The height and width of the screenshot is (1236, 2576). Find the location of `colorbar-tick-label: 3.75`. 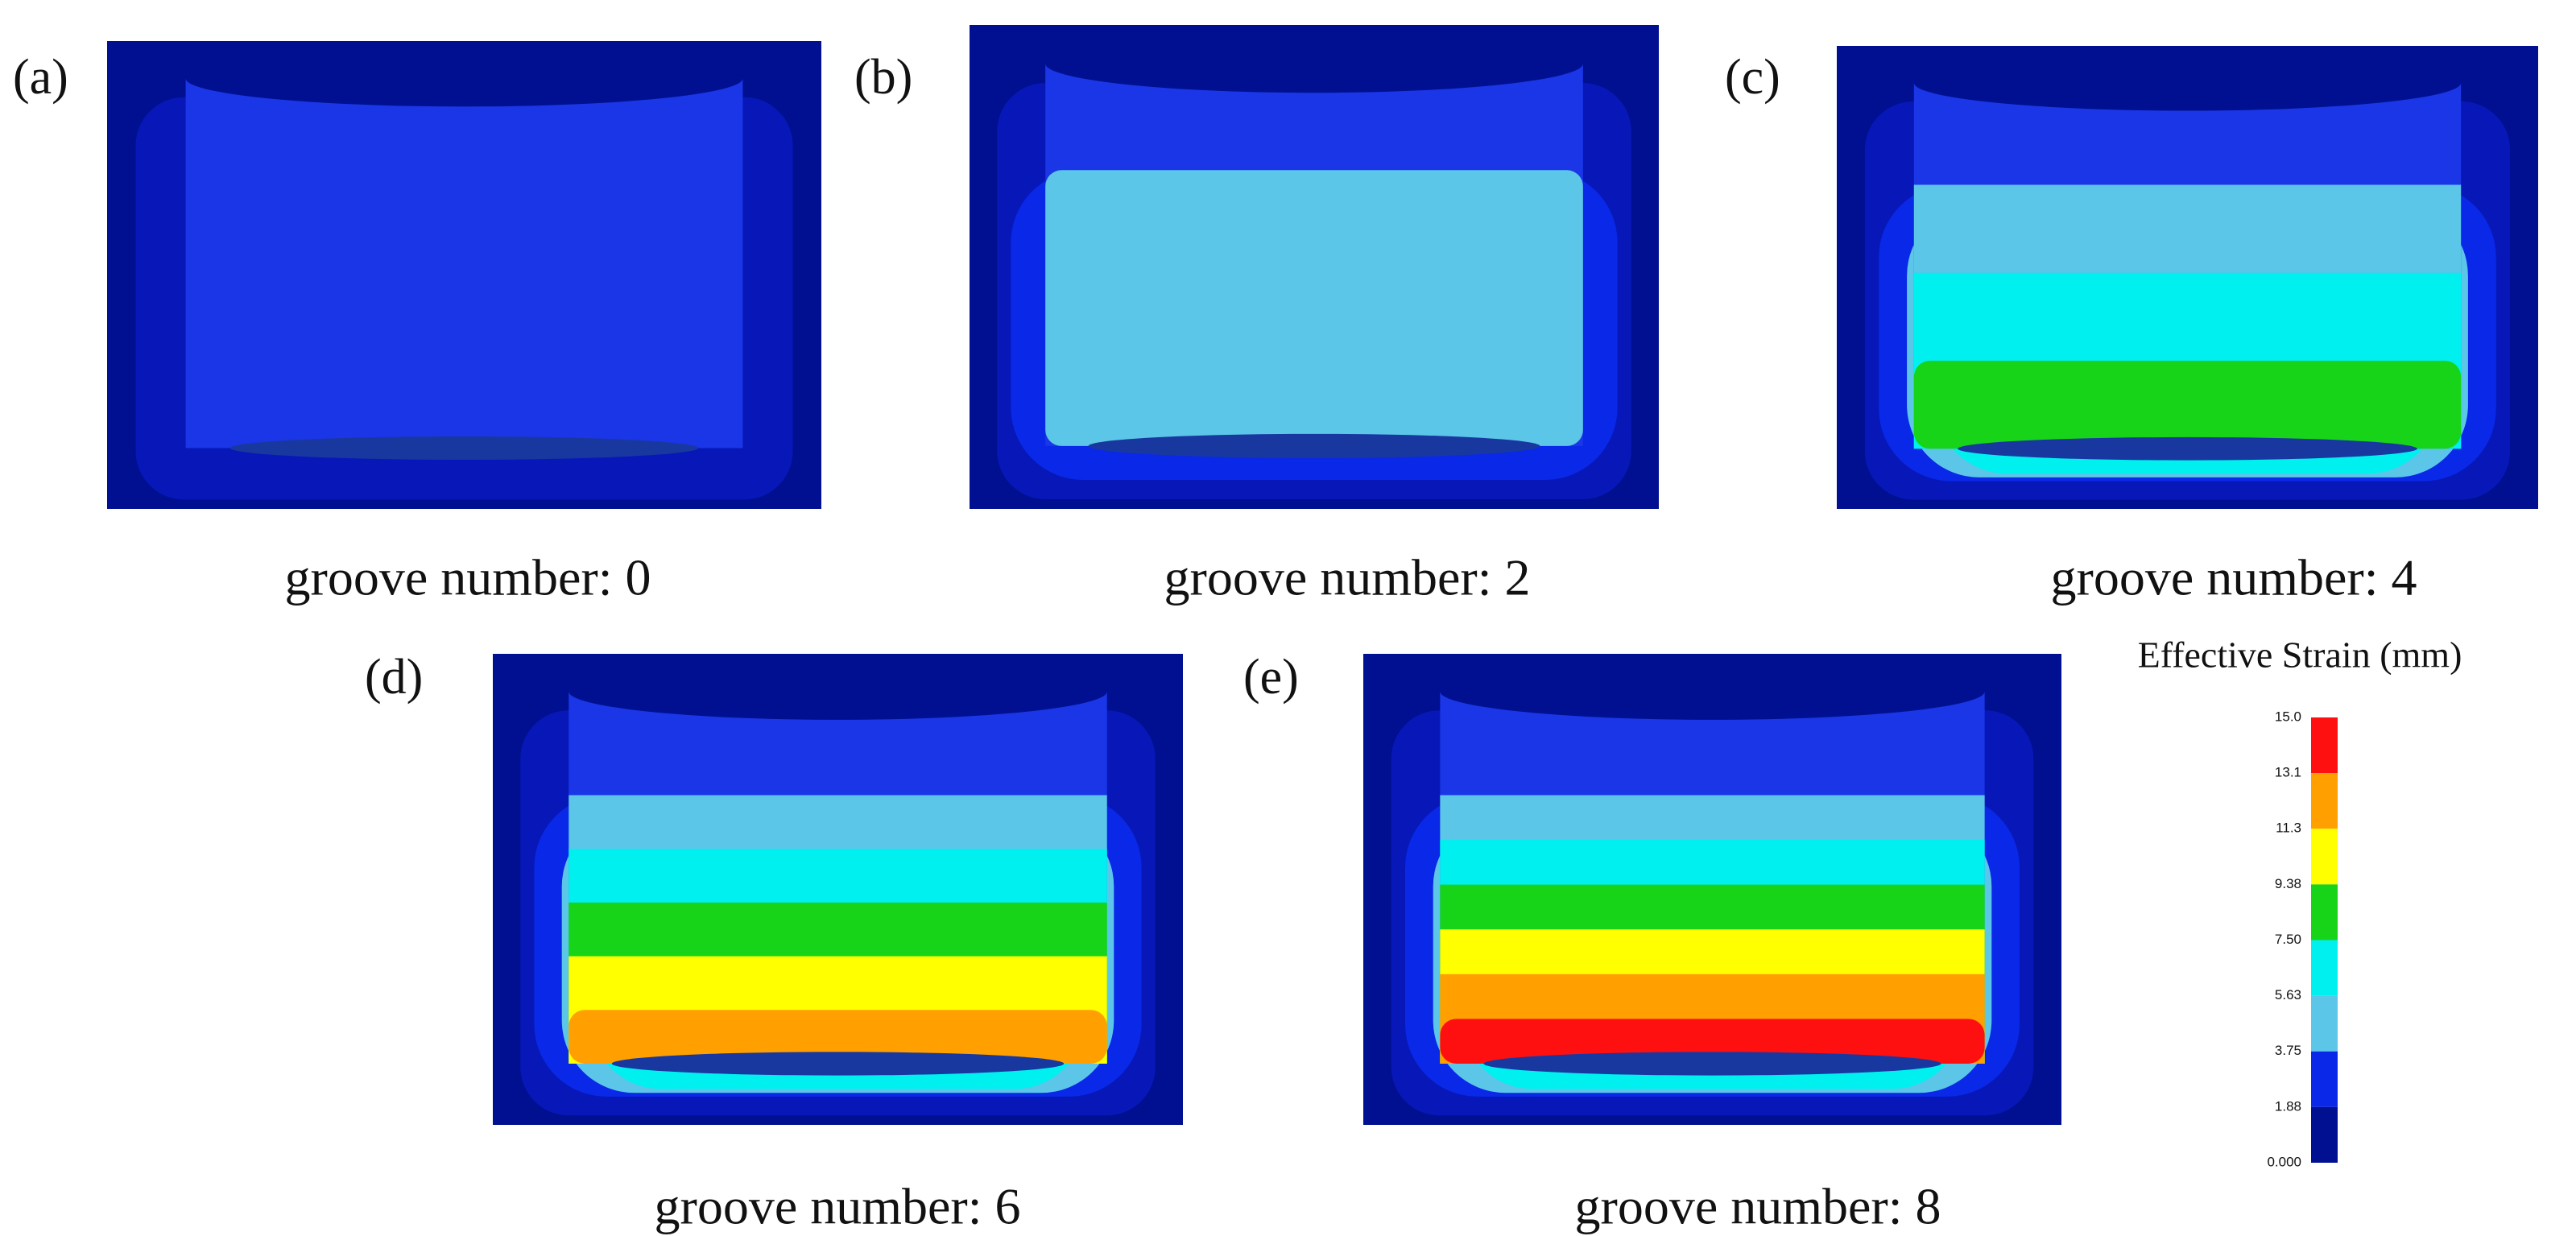

colorbar-tick-label: 3.75 is located at coordinates (2288, 1050).